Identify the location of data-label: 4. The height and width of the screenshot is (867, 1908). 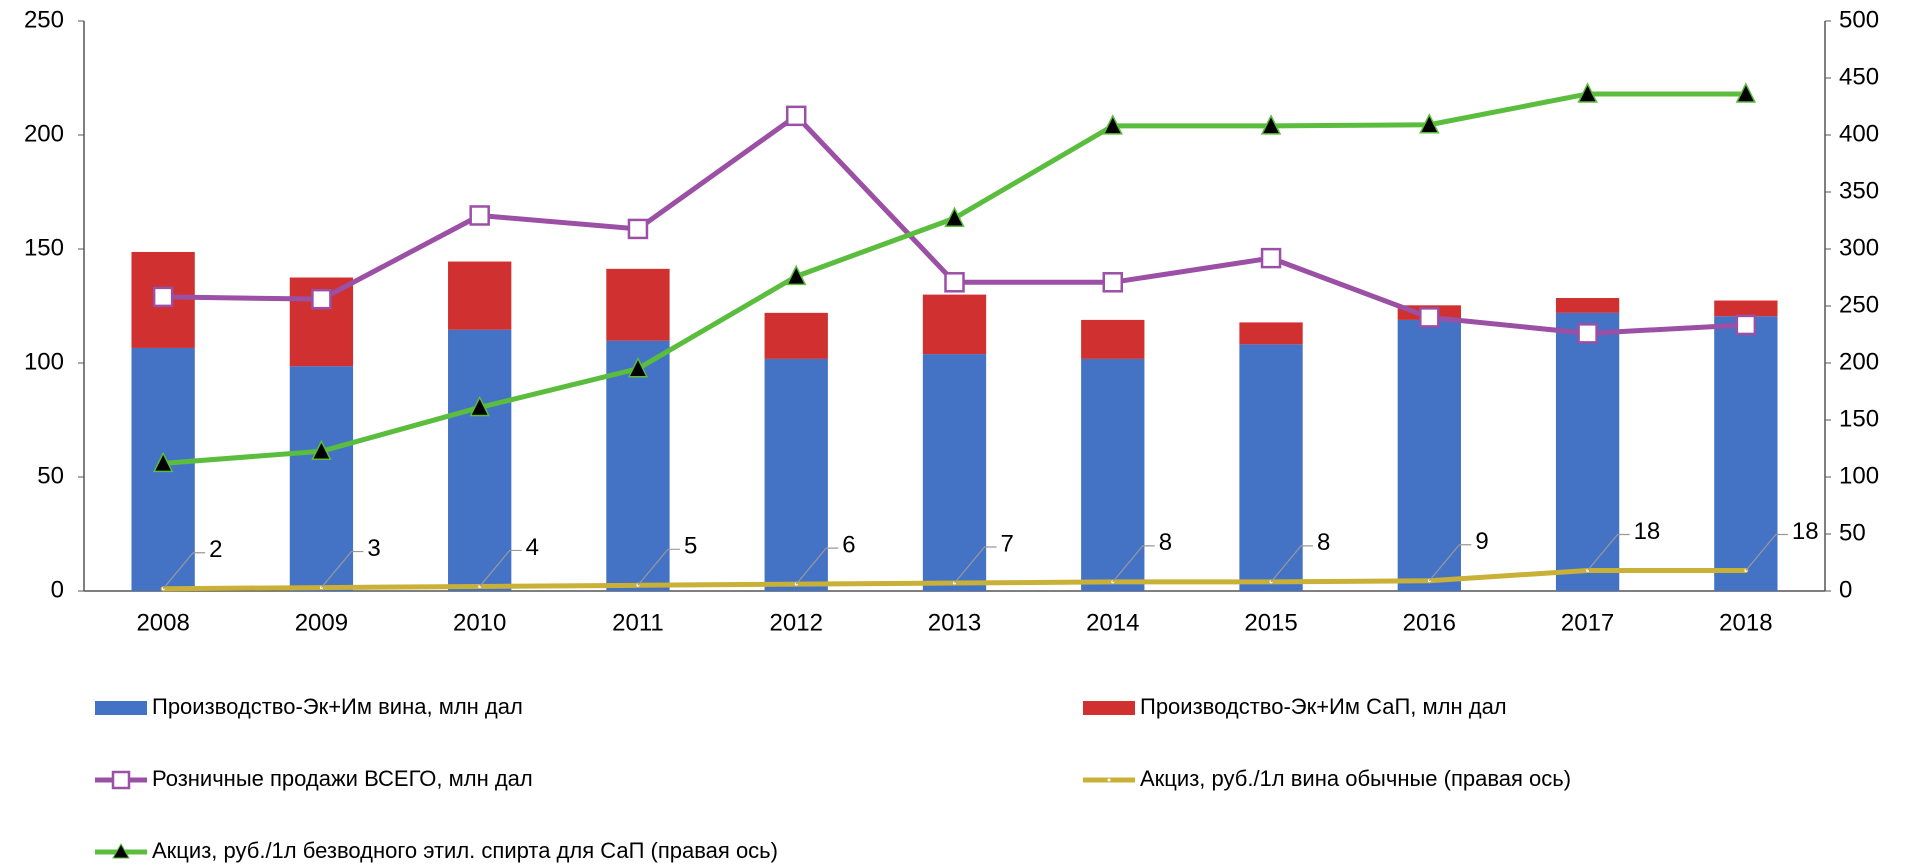
(532, 547).